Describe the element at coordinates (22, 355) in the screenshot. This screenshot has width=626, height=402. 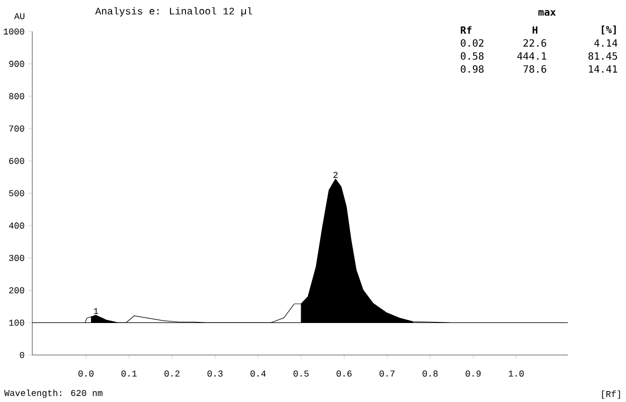
I see `y-tick-label: 0` at that location.